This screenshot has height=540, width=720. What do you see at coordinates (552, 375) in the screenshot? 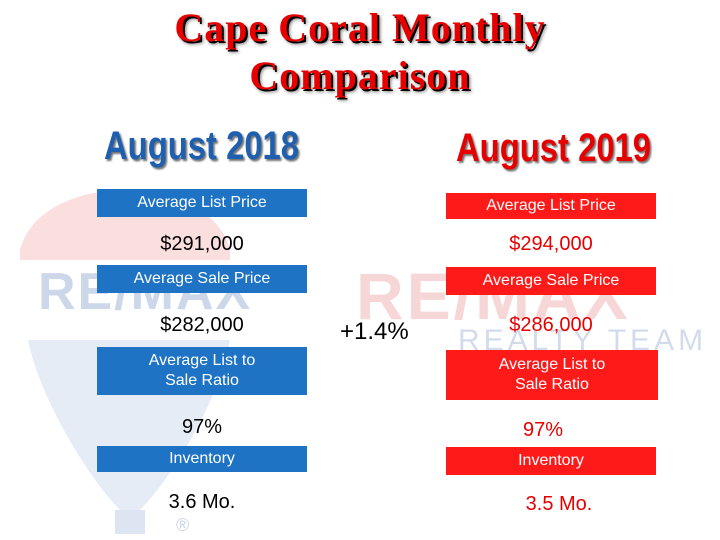
I see `right-ratio-label: Average List to Sale Ratio` at bounding box center [552, 375].